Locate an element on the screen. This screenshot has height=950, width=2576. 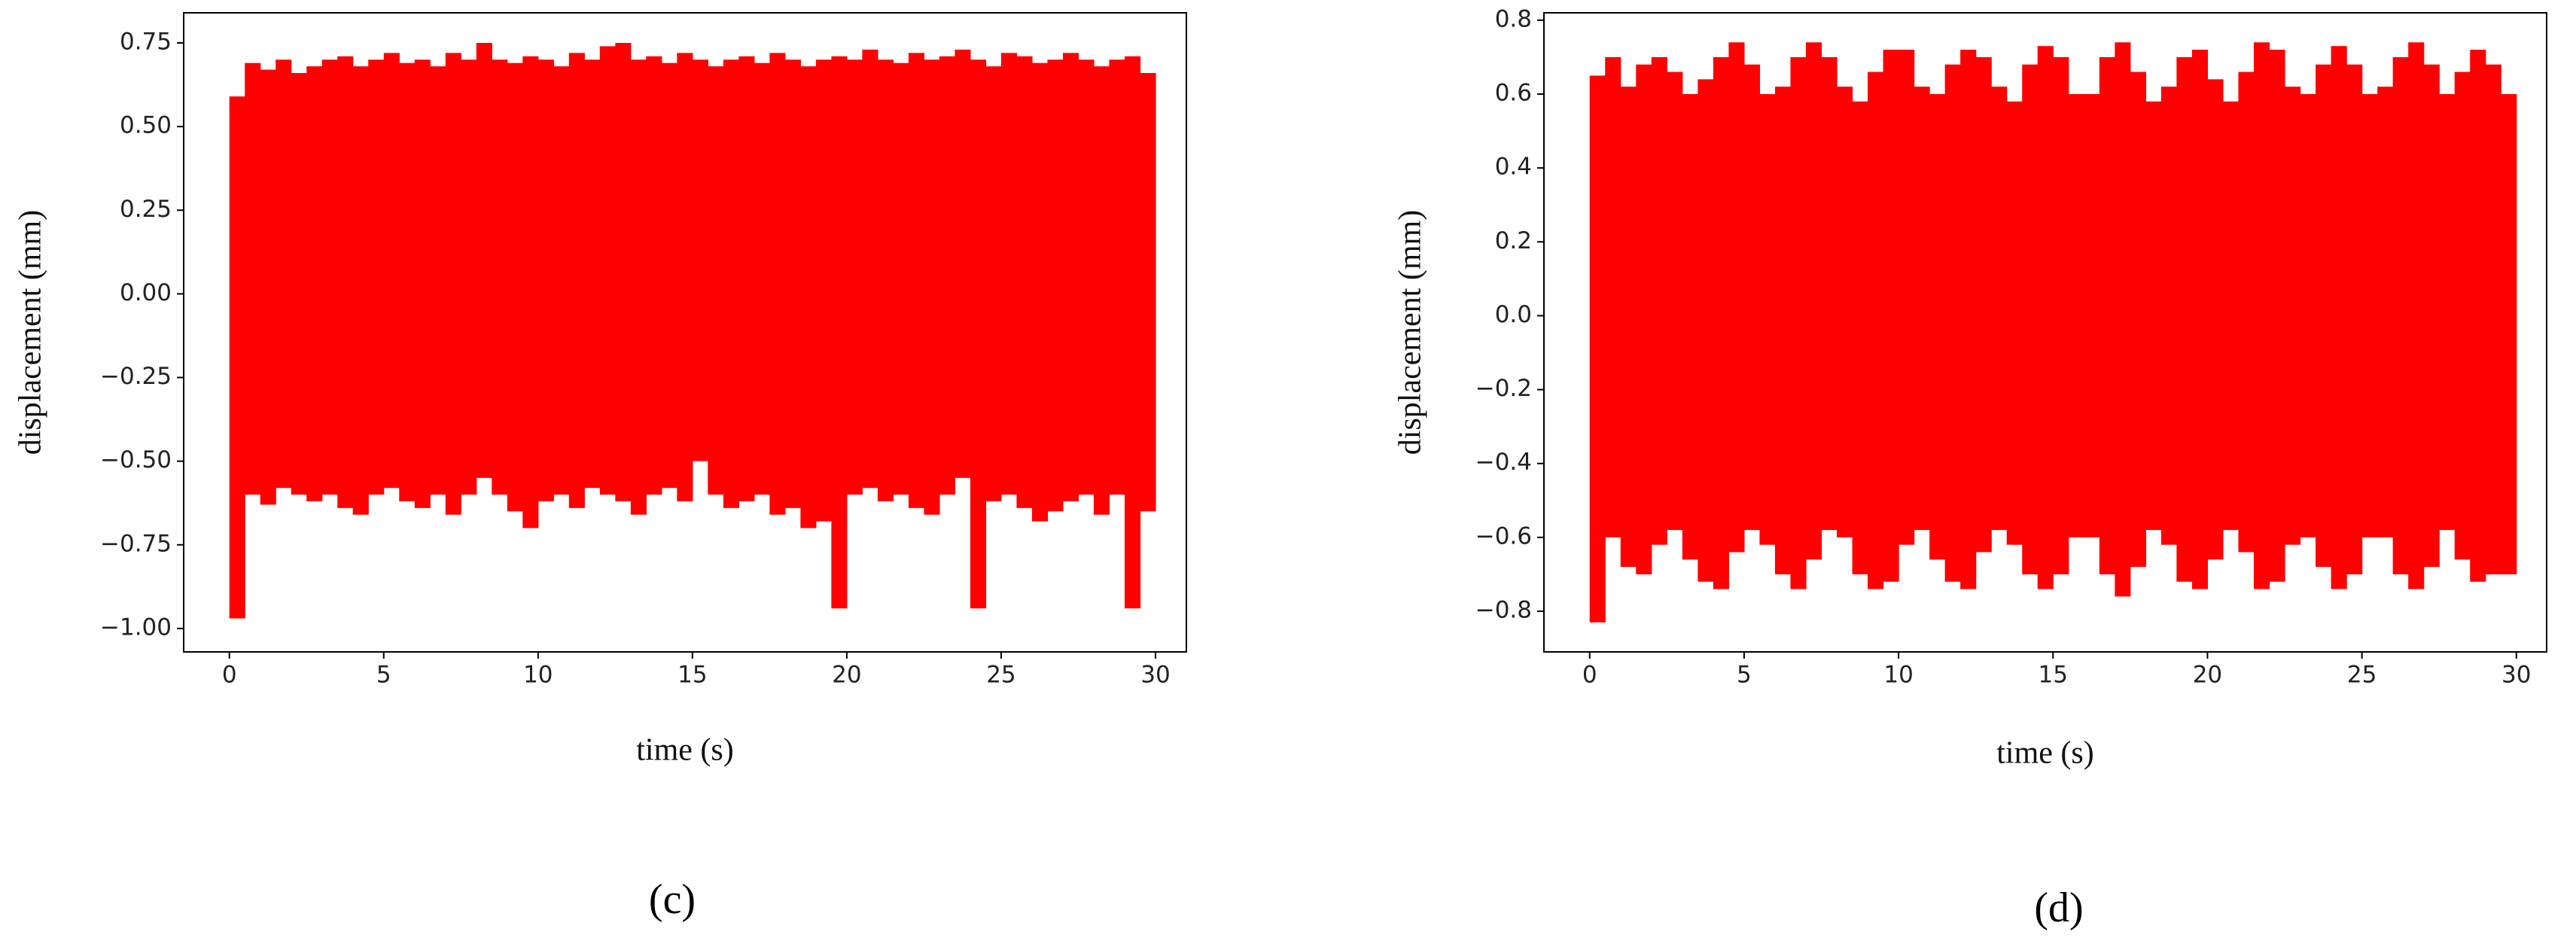
y-tick-label: −0.6 is located at coordinates (1504, 536).